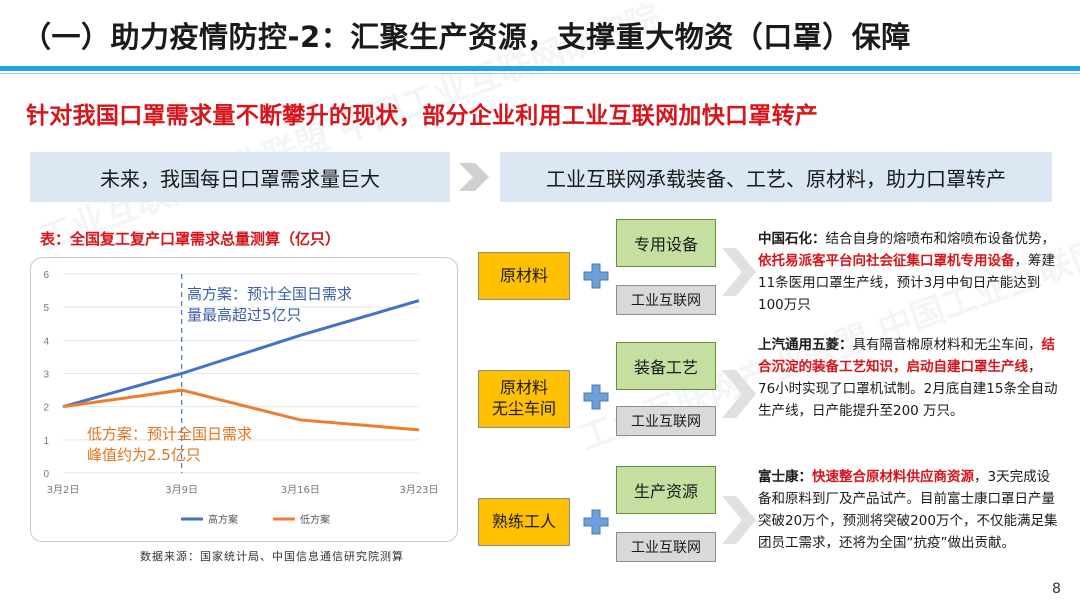 The height and width of the screenshot is (608, 1080). I want to click on headline: 针对我国口罩需求量不断攀升的现状，部分企业利用工业互联网加快口罩转产, so click(422, 116).